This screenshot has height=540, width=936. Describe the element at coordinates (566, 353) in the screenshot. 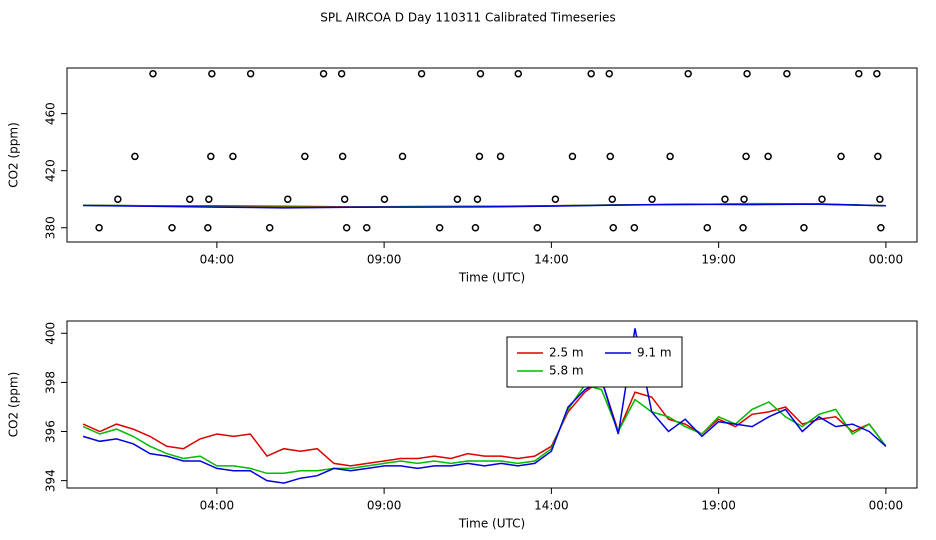

I see `legend-label: 2.5 m` at that location.